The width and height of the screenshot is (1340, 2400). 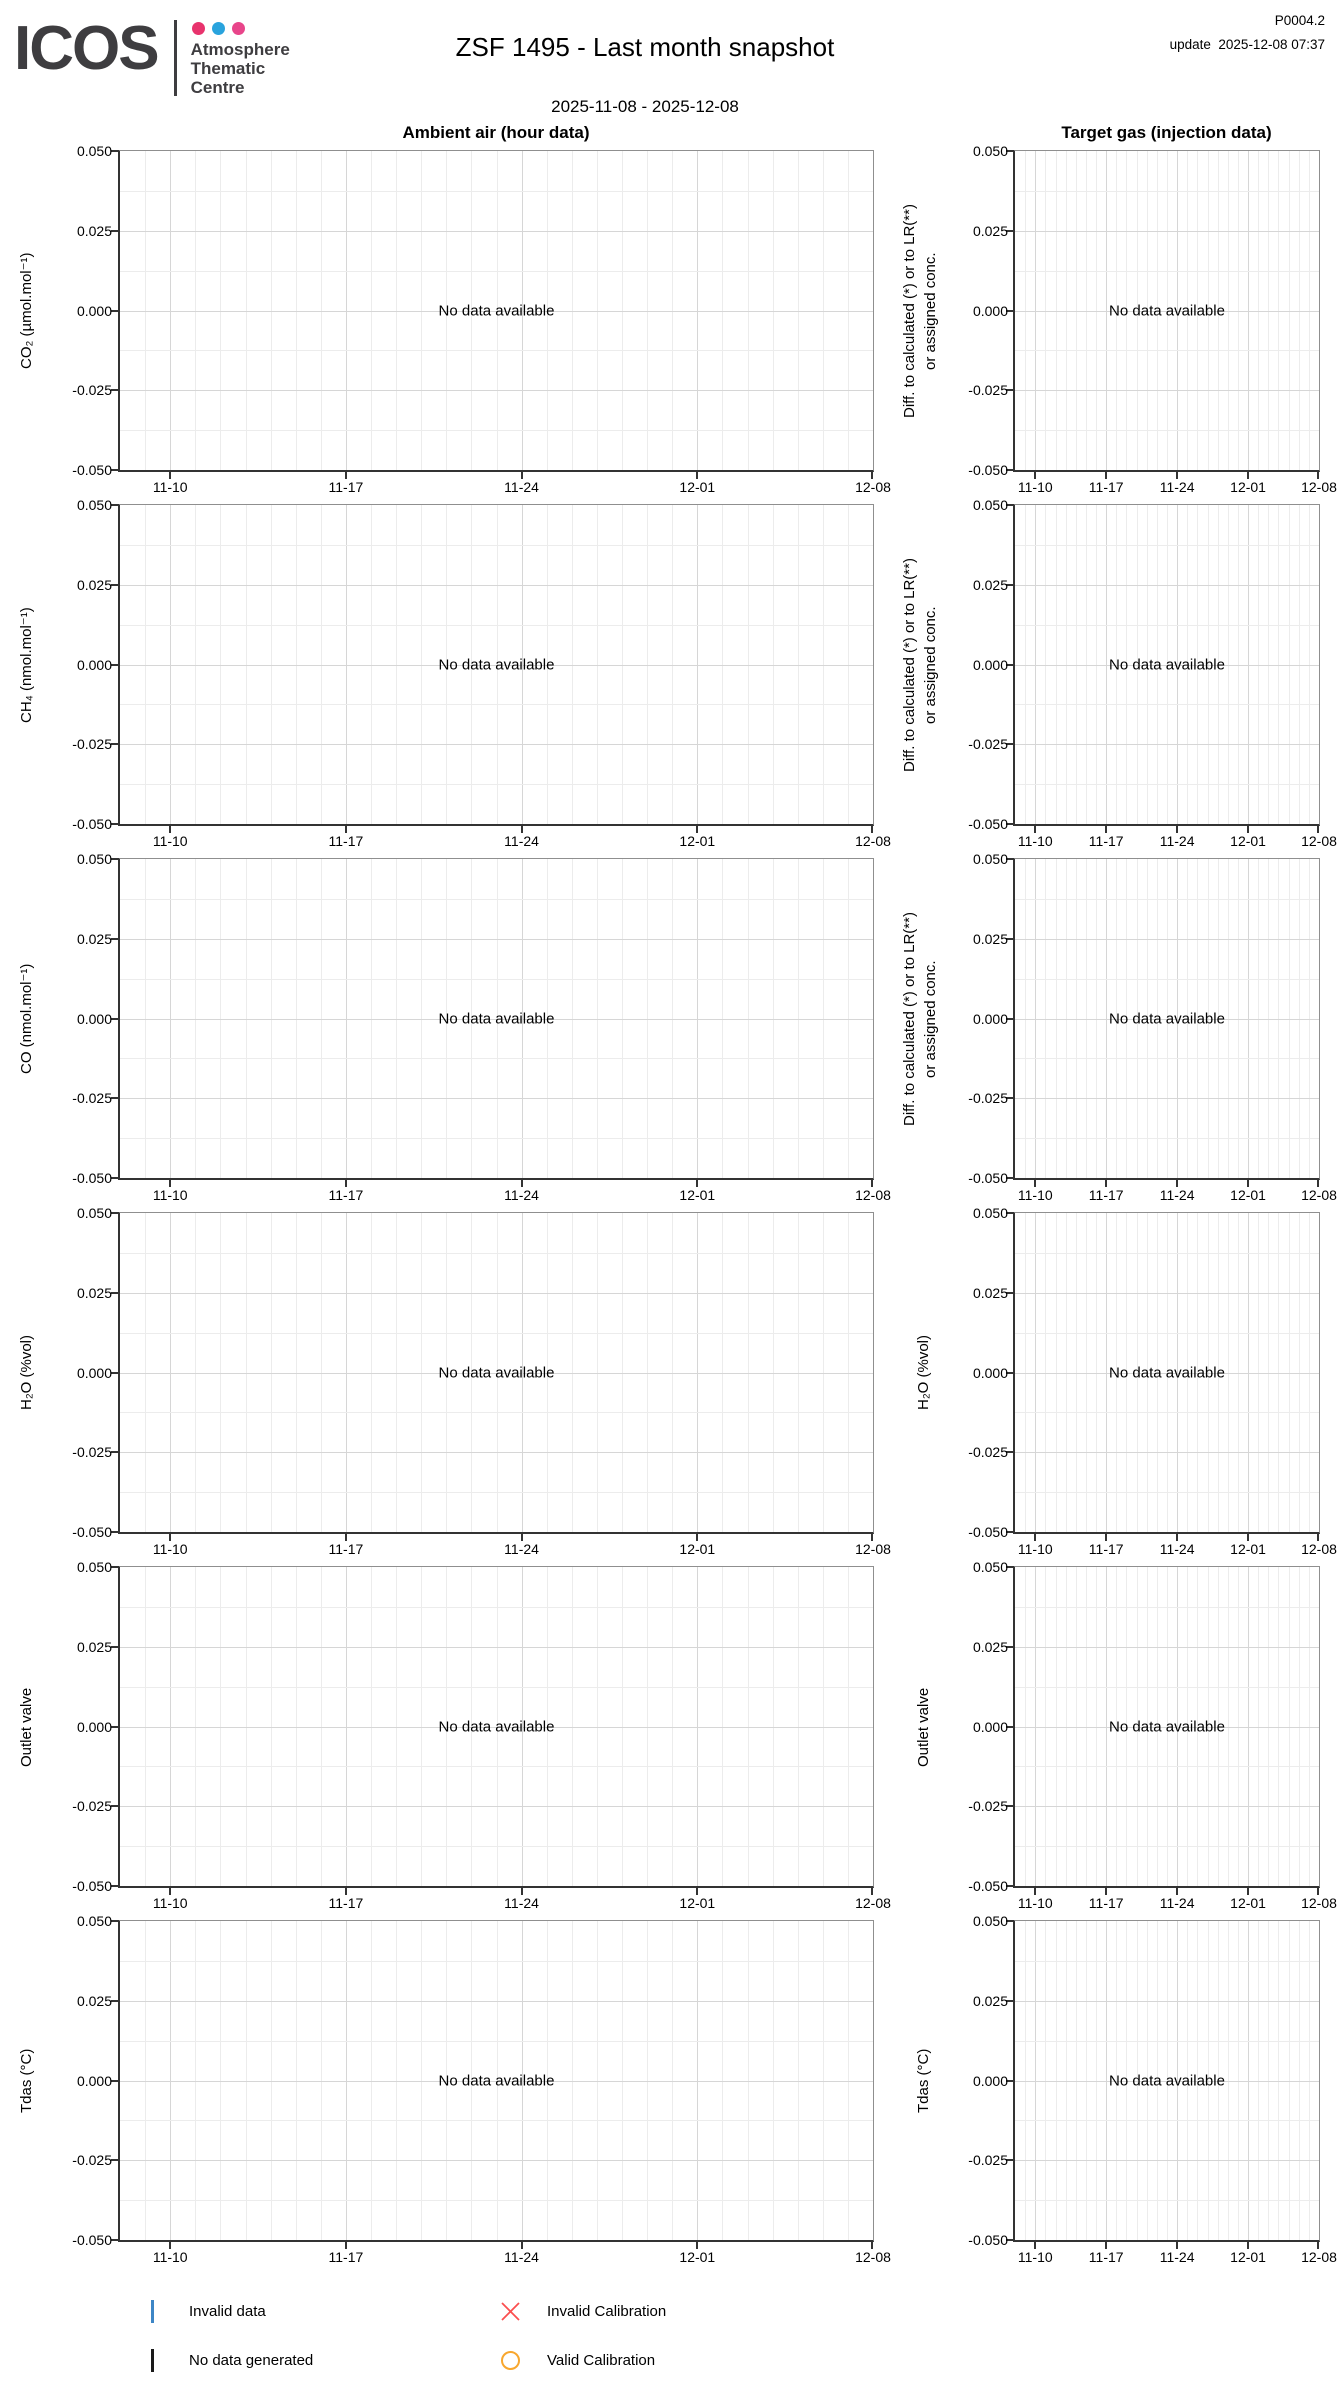 I want to click on logo-separator, so click(x=175, y=58).